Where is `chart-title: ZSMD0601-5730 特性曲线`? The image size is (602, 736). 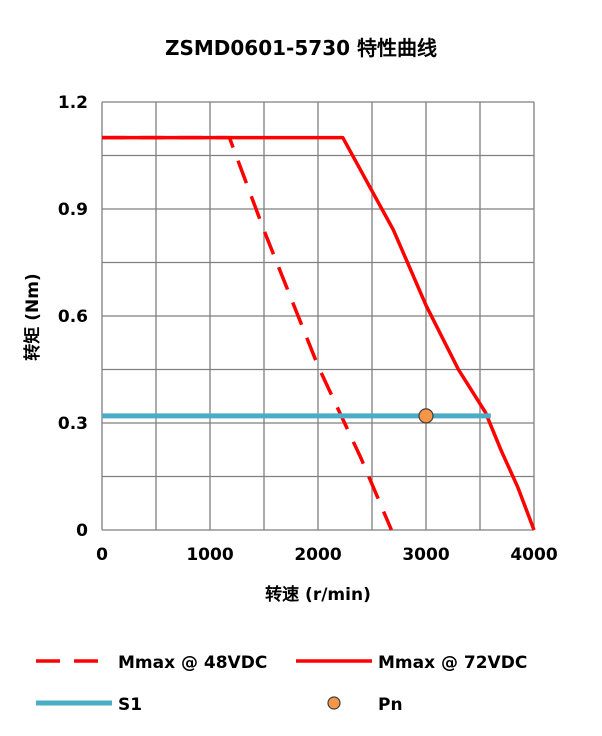 chart-title: ZSMD0601-5730 特性曲线 is located at coordinates (301, 48).